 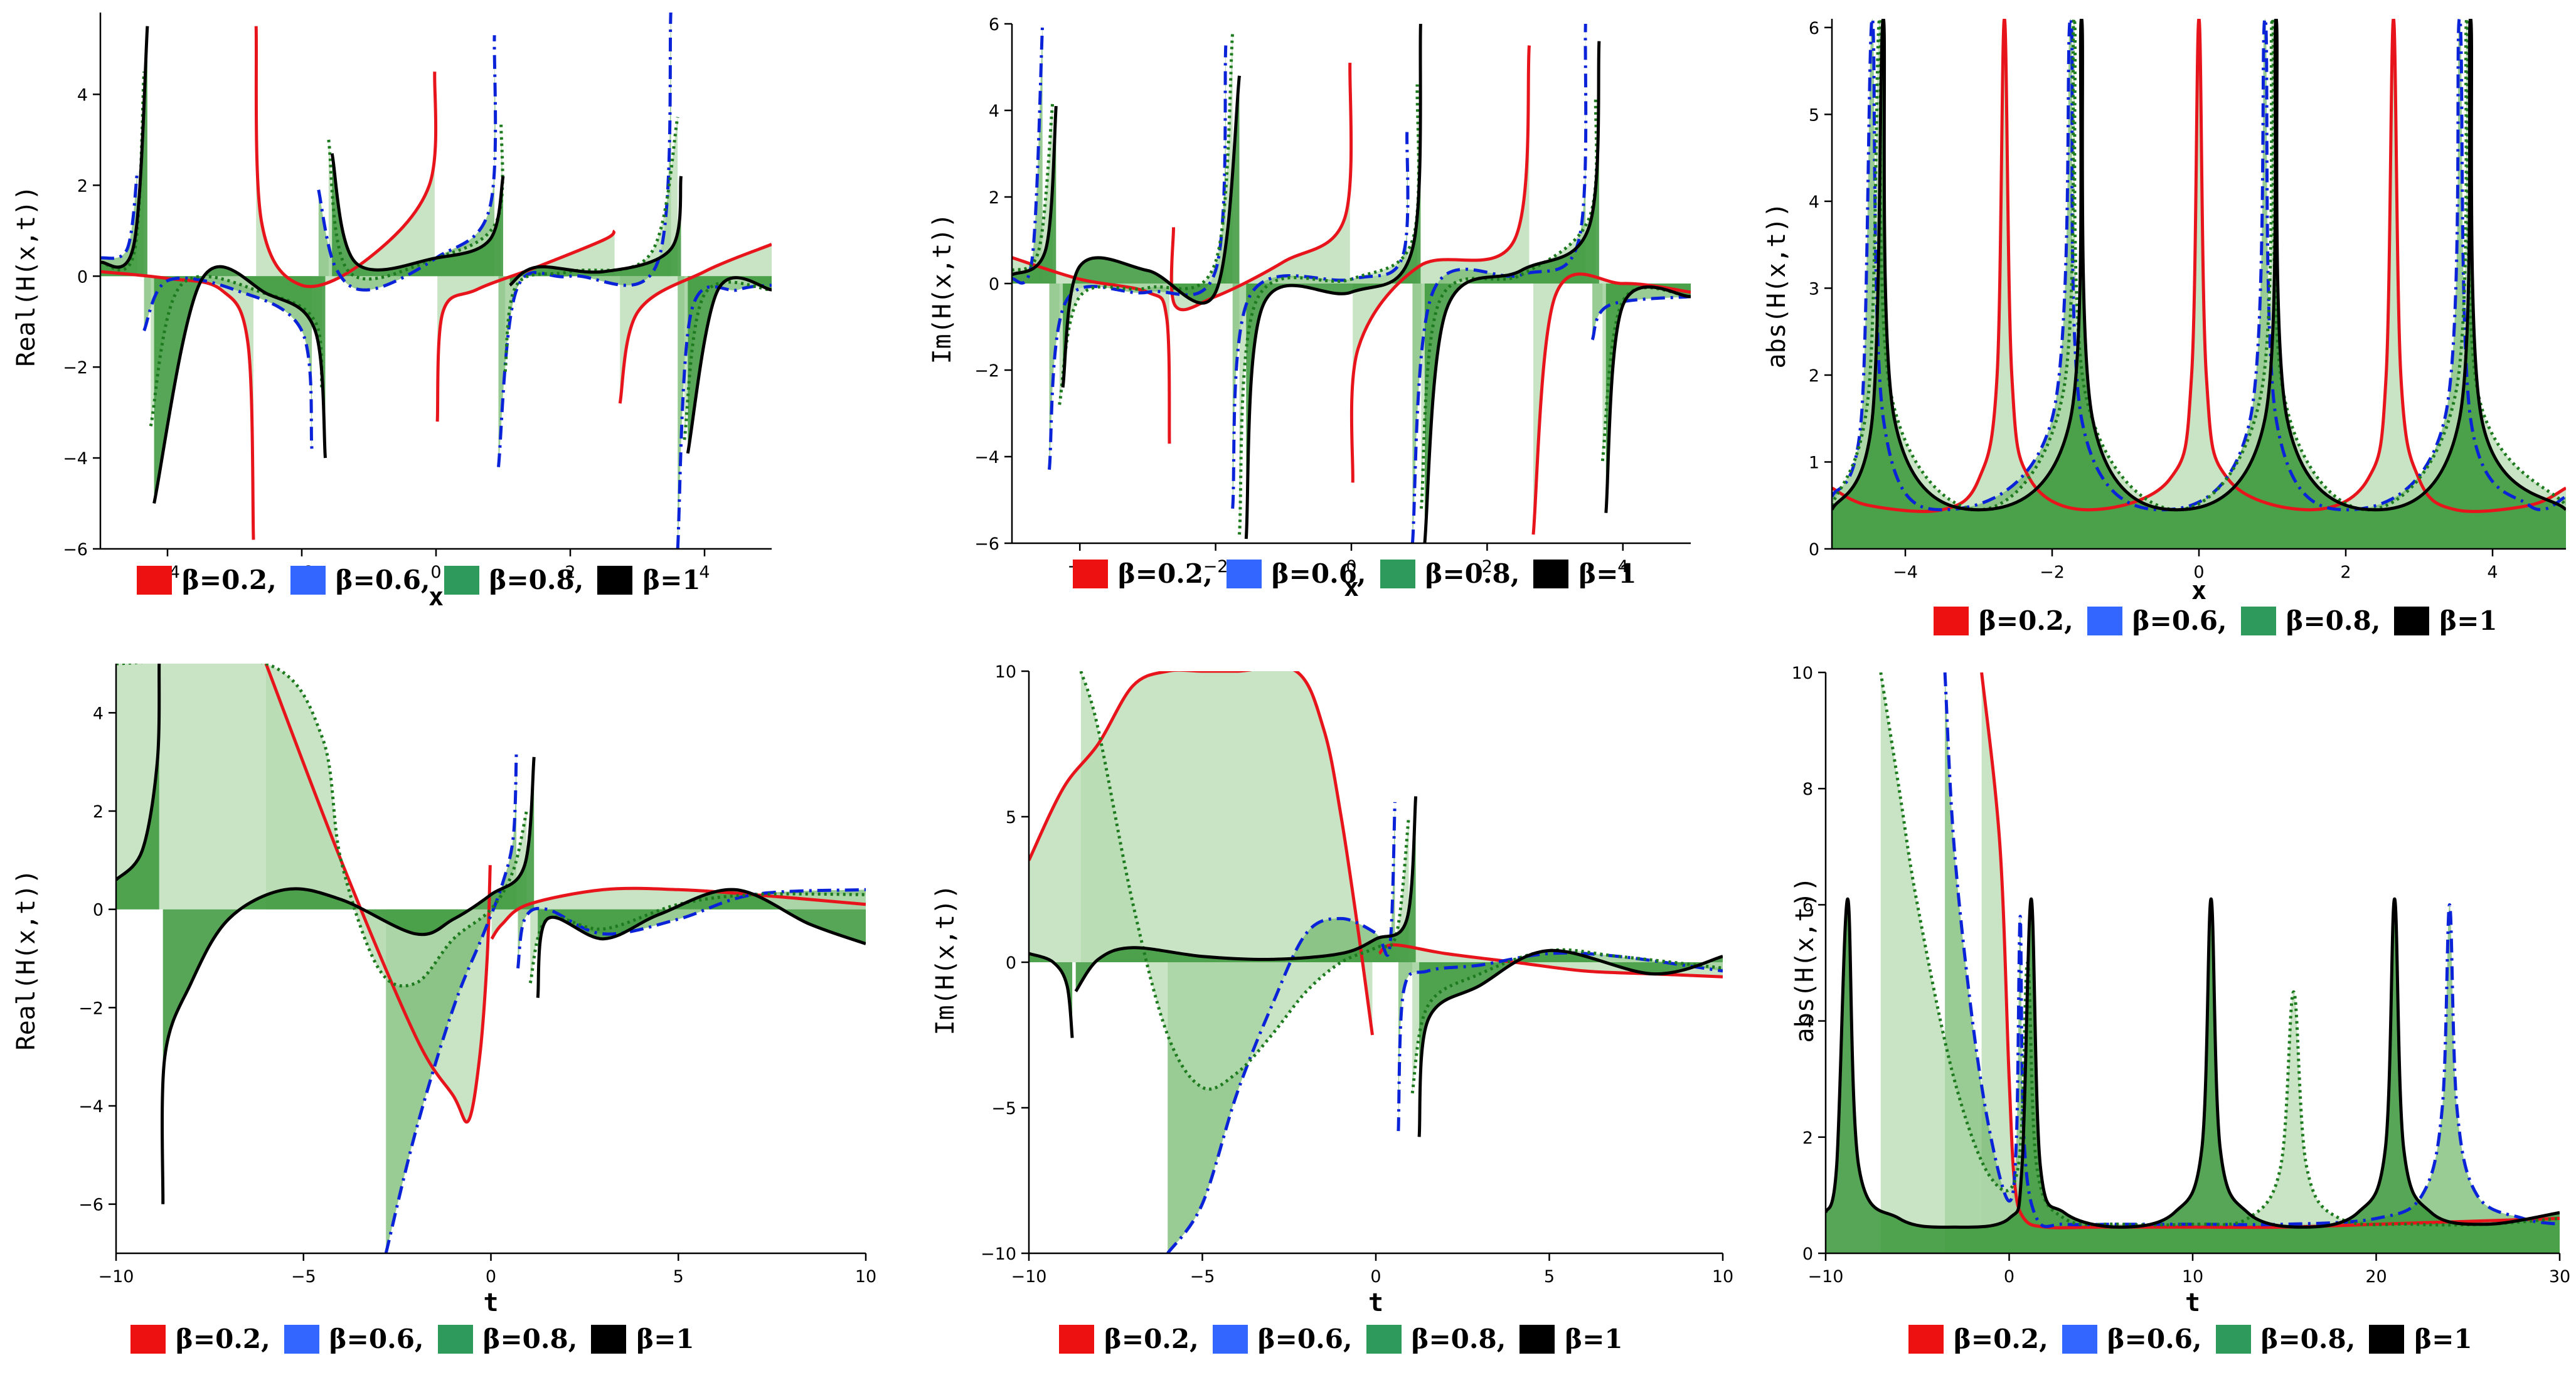 I want to click on y-tick-label: −2, so click(x=986, y=371).